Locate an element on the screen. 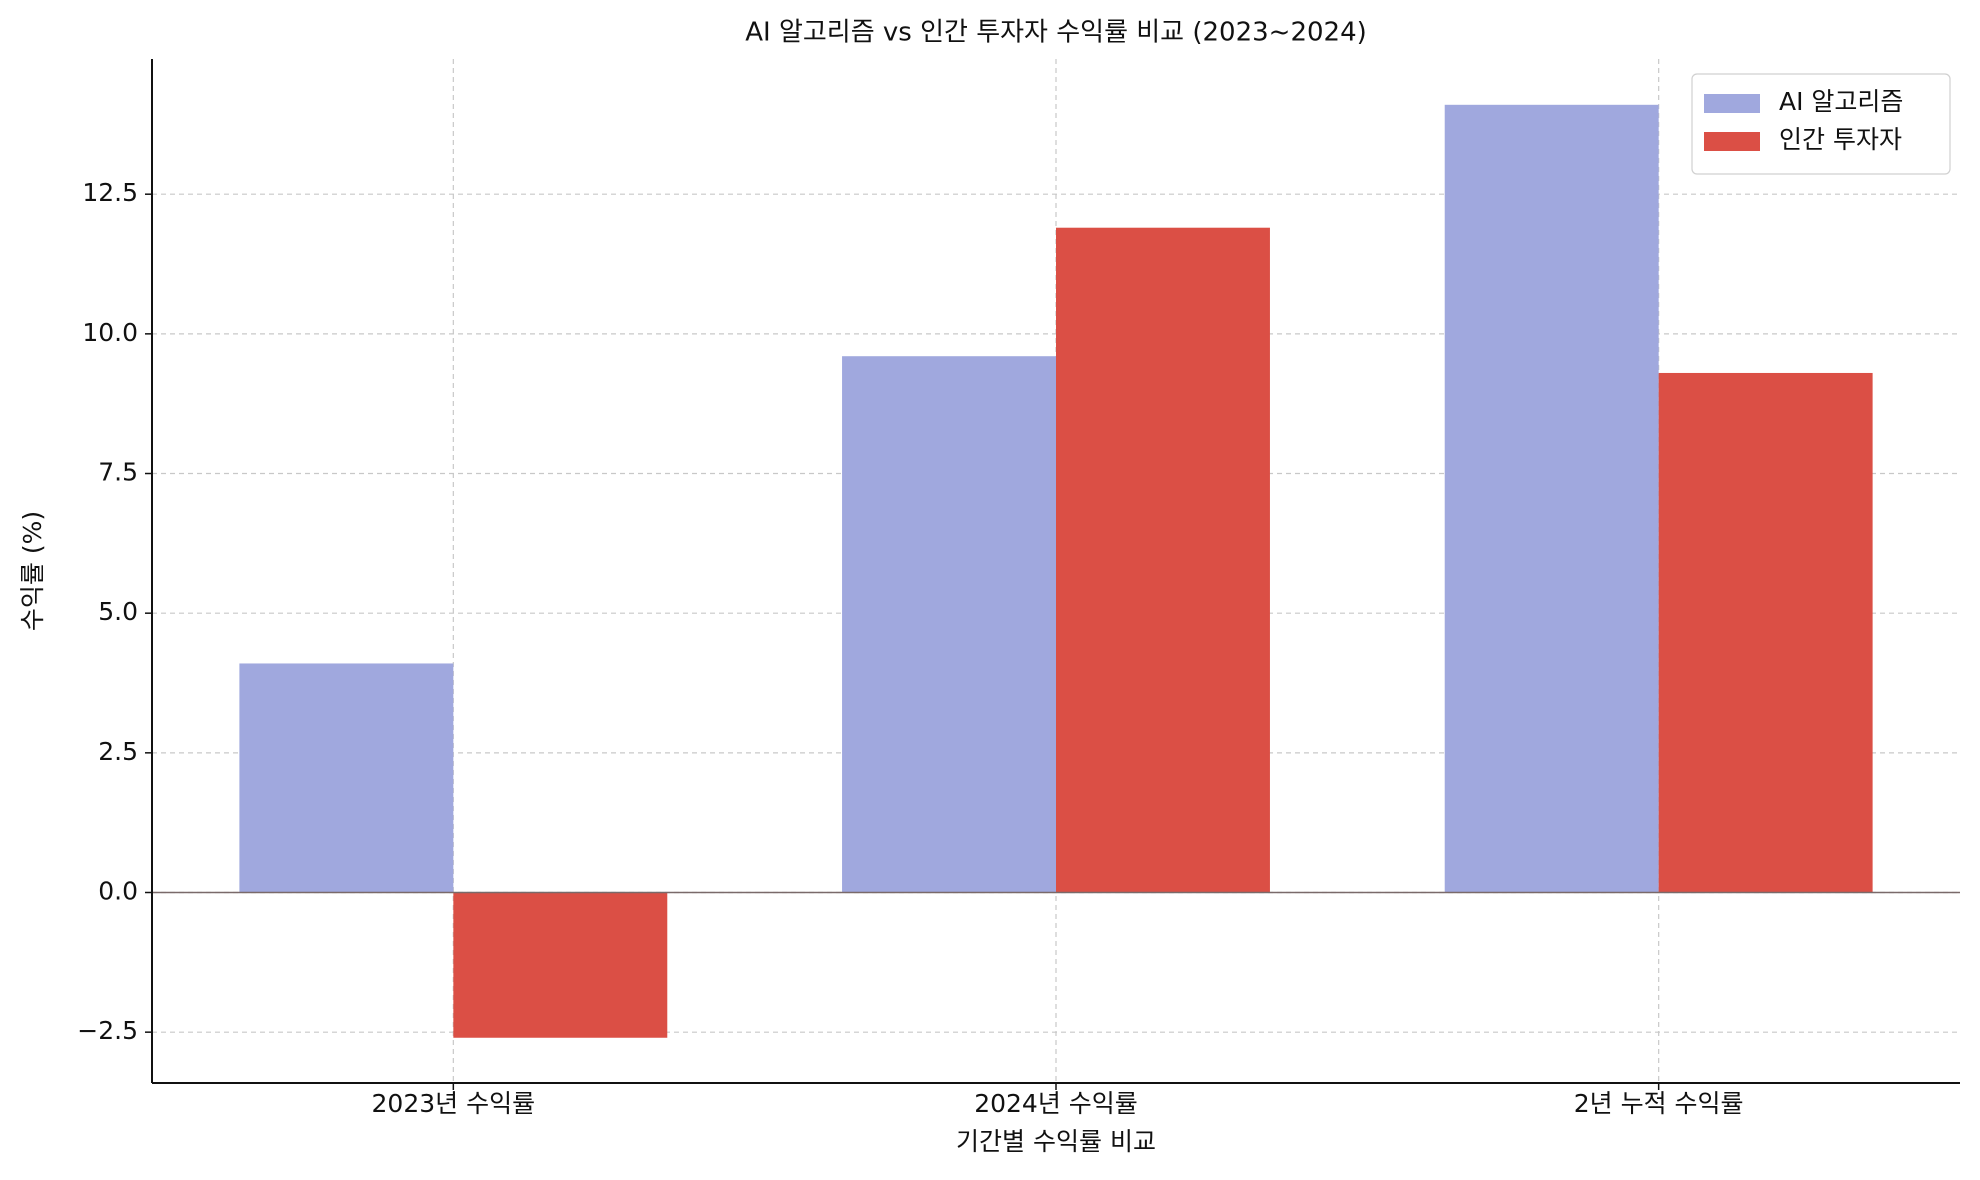  y-tick-label: 2.5 is located at coordinates (118, 751).